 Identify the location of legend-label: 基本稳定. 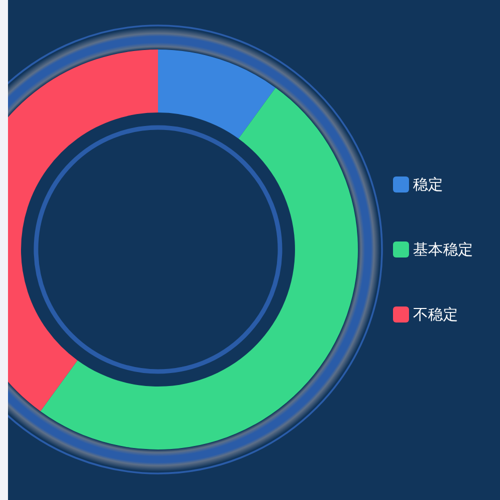
(443, 250).